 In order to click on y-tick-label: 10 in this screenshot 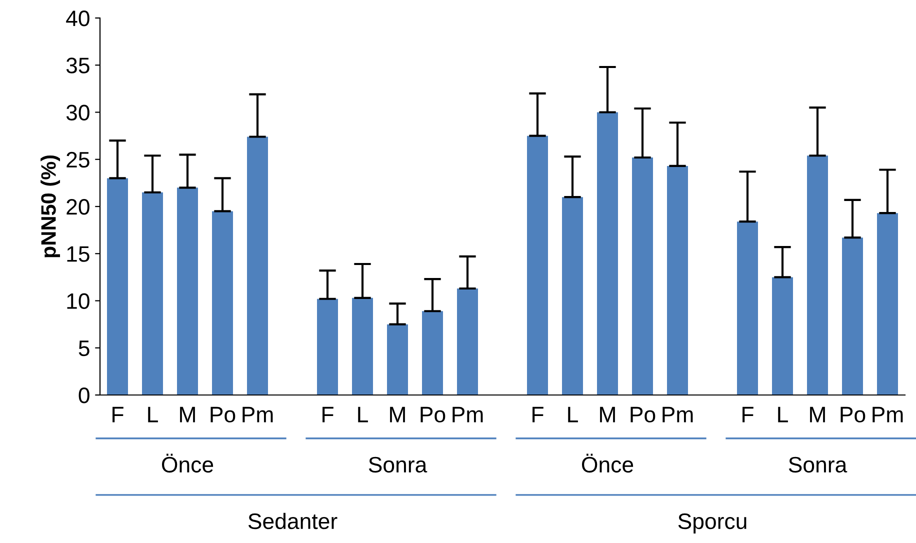, I will do `click(78, 301)`.